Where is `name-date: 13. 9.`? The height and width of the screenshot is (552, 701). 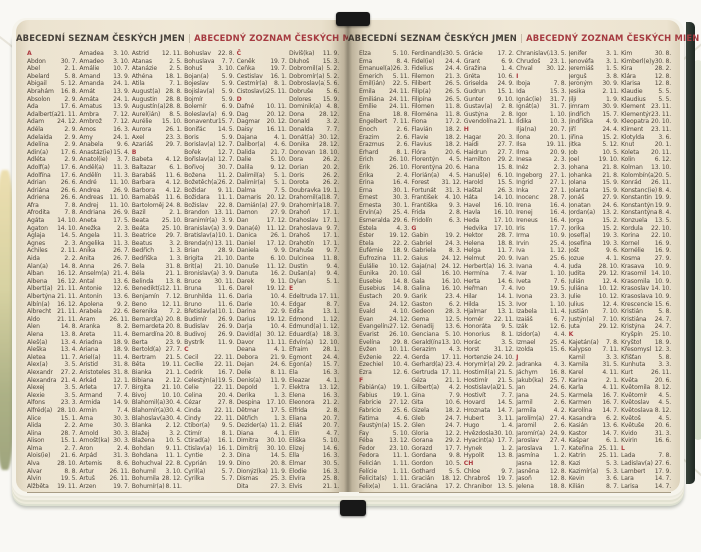
name-date: 13. 9. is located at coordinates (121, 107).